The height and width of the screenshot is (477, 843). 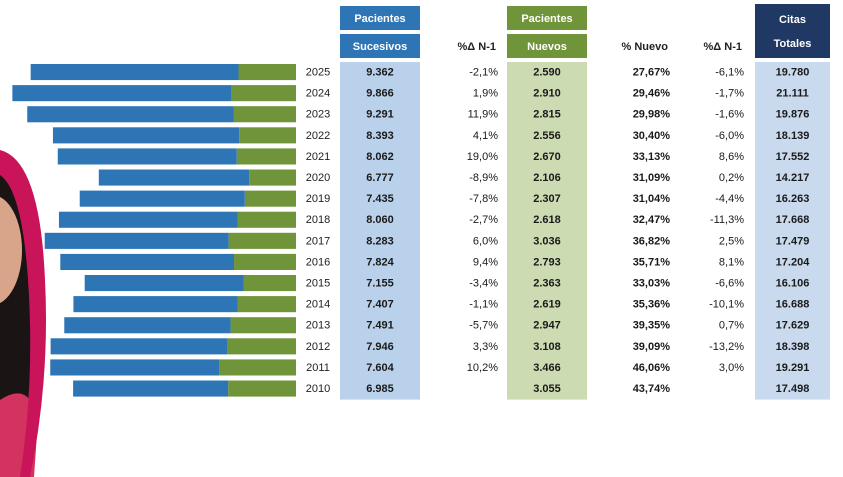 What do you see at coordinates (380, 136) in the screenshot?
I see `cell-value: 8.393` at bounding box center [380, 136].